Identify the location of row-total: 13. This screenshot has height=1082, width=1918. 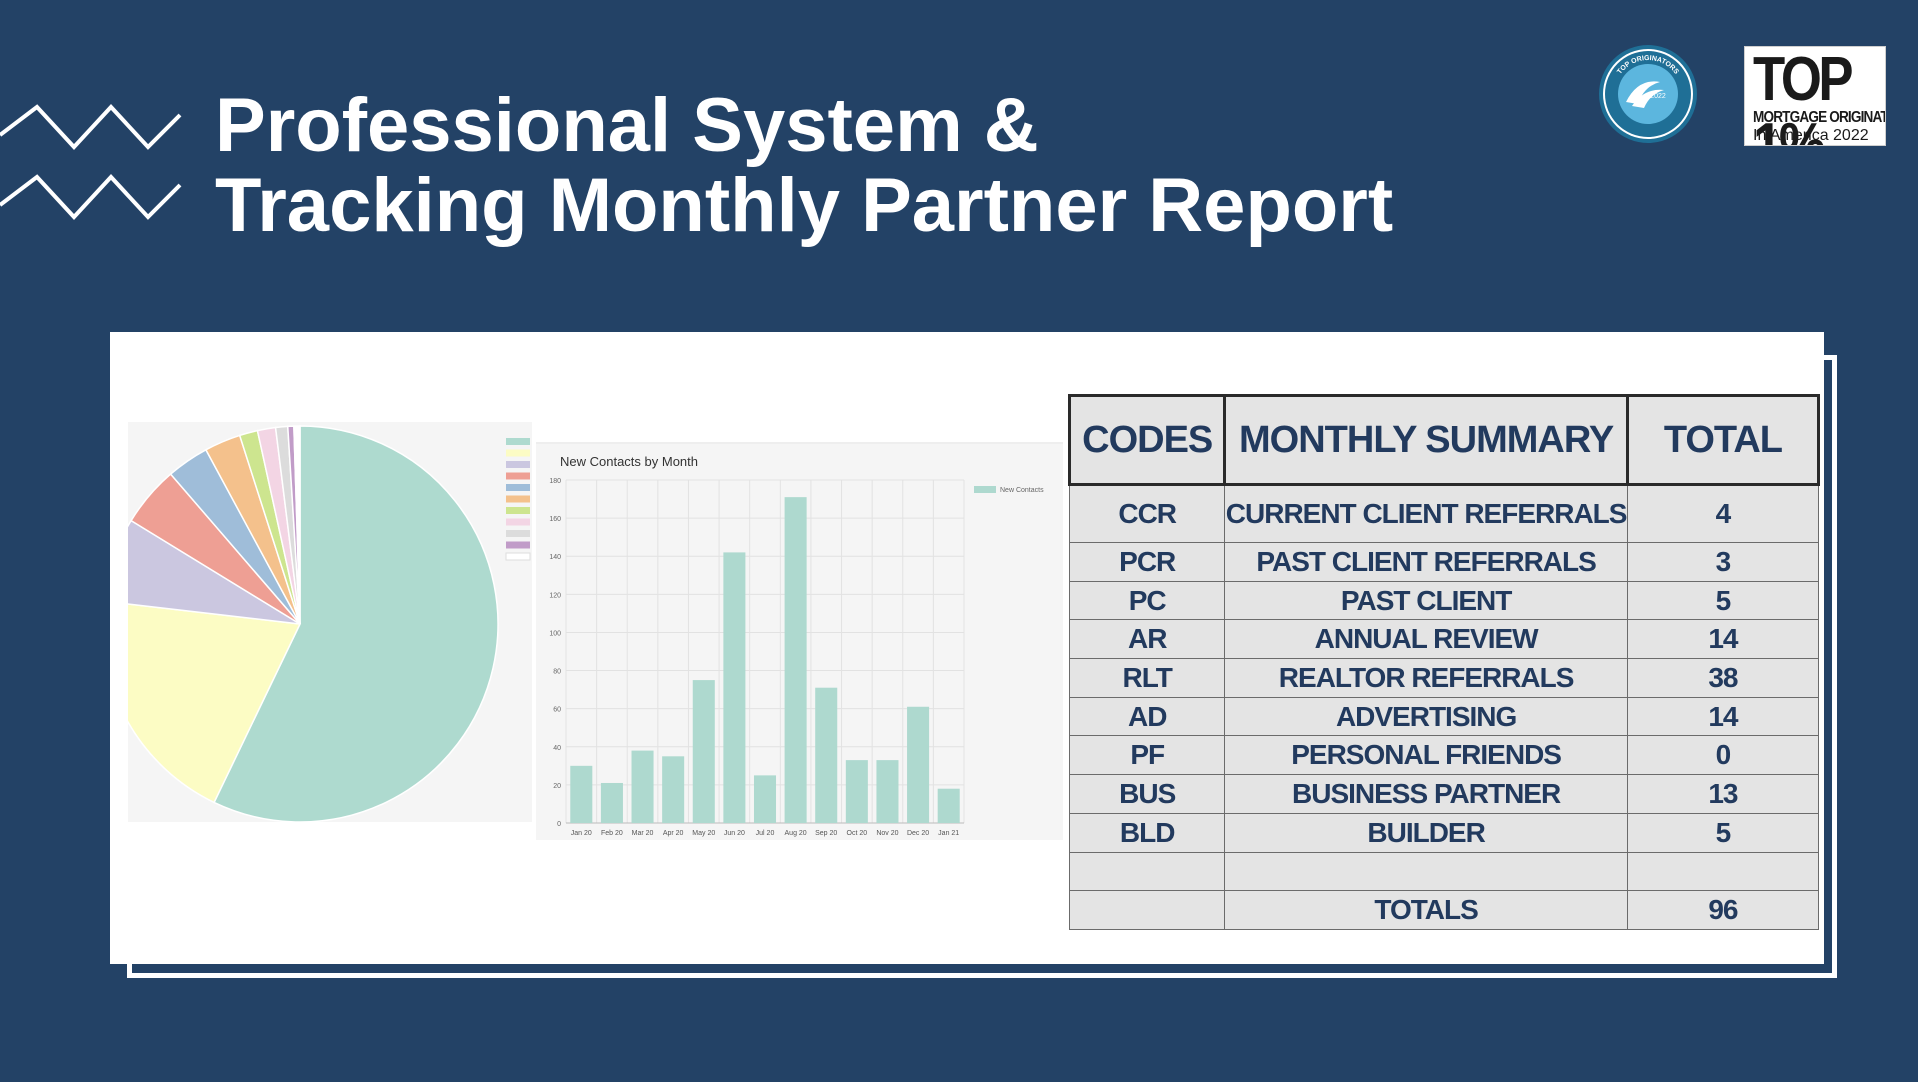
(1723, 794).